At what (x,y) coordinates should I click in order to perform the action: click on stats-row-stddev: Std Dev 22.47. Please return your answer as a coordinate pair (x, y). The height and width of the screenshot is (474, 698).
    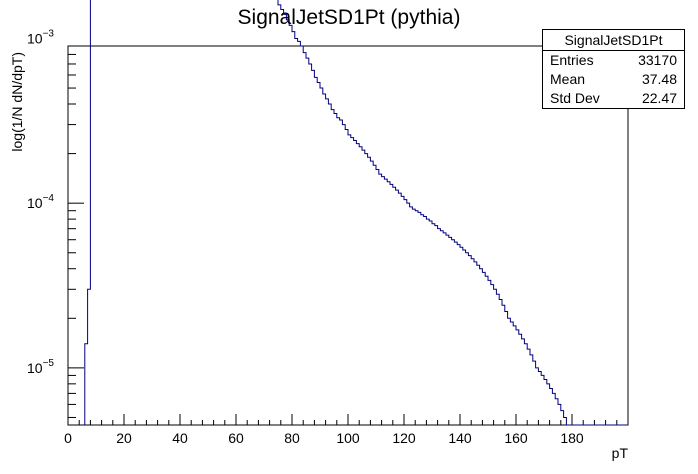
    Looking at the image, I should click on (613, 98).